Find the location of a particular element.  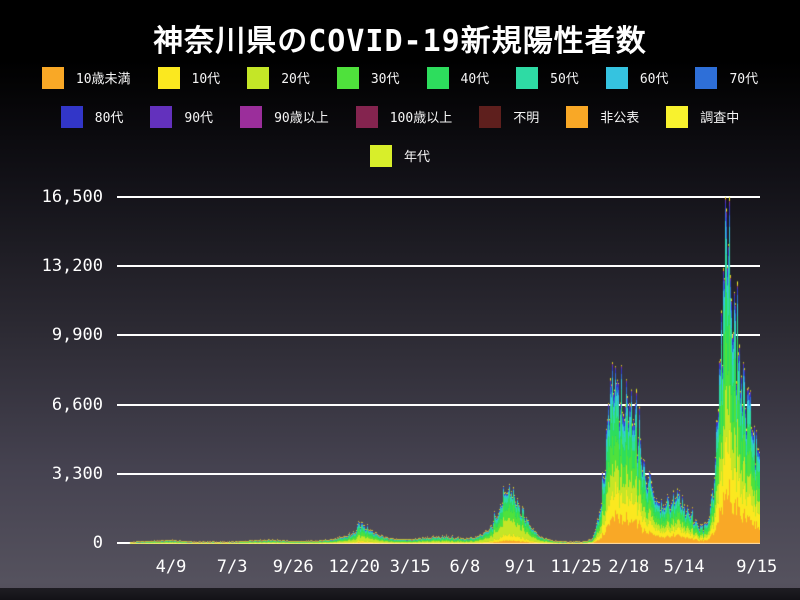

y-axis-tick-label: 13,200 is located at coordinates (72, 266).